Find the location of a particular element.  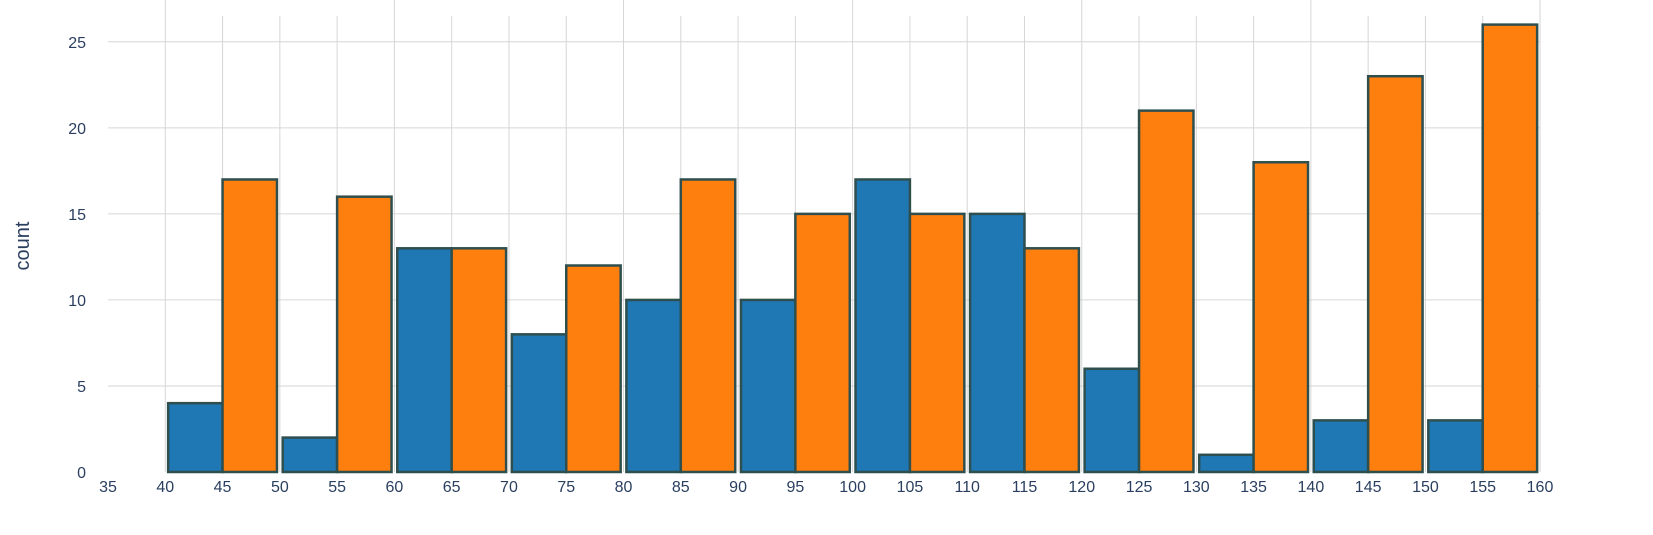

y-tick-label: 15 is located at coordinates (77, 215).